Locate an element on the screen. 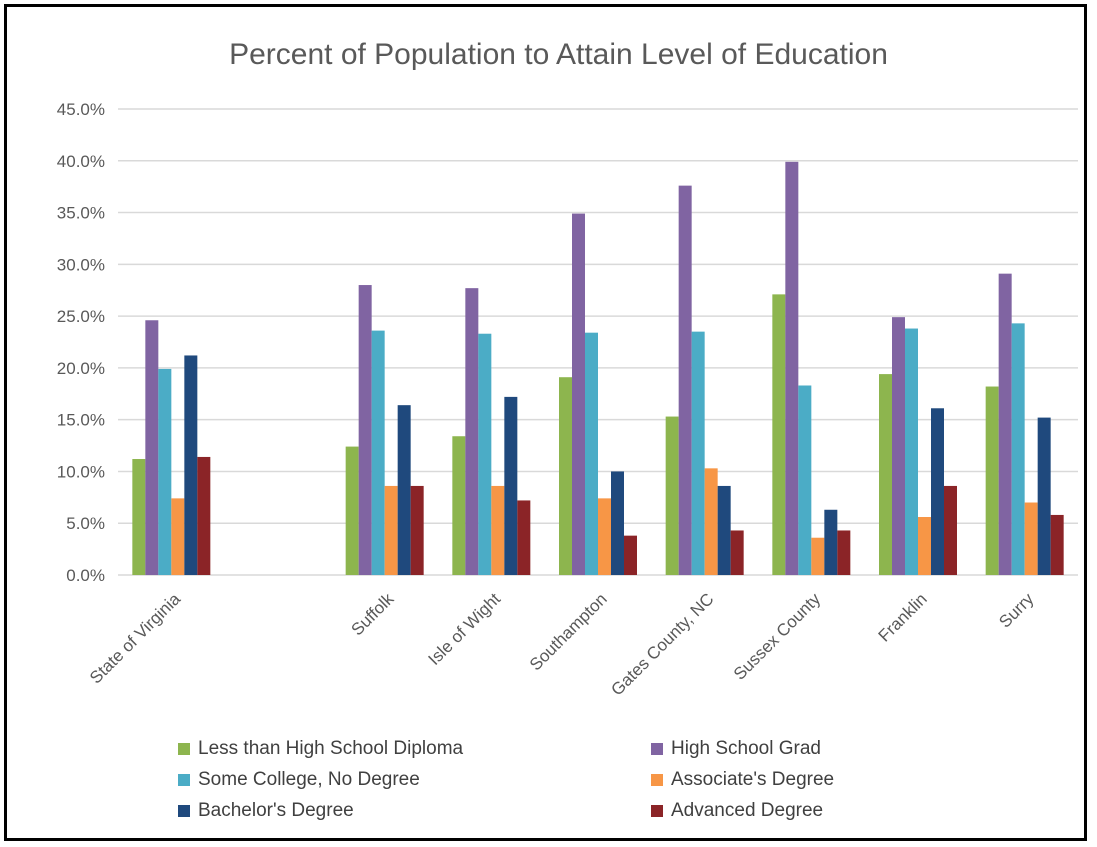 The image size is (1097, 847). y-tick-label: 10.0% is located at coordinates (81, 471).